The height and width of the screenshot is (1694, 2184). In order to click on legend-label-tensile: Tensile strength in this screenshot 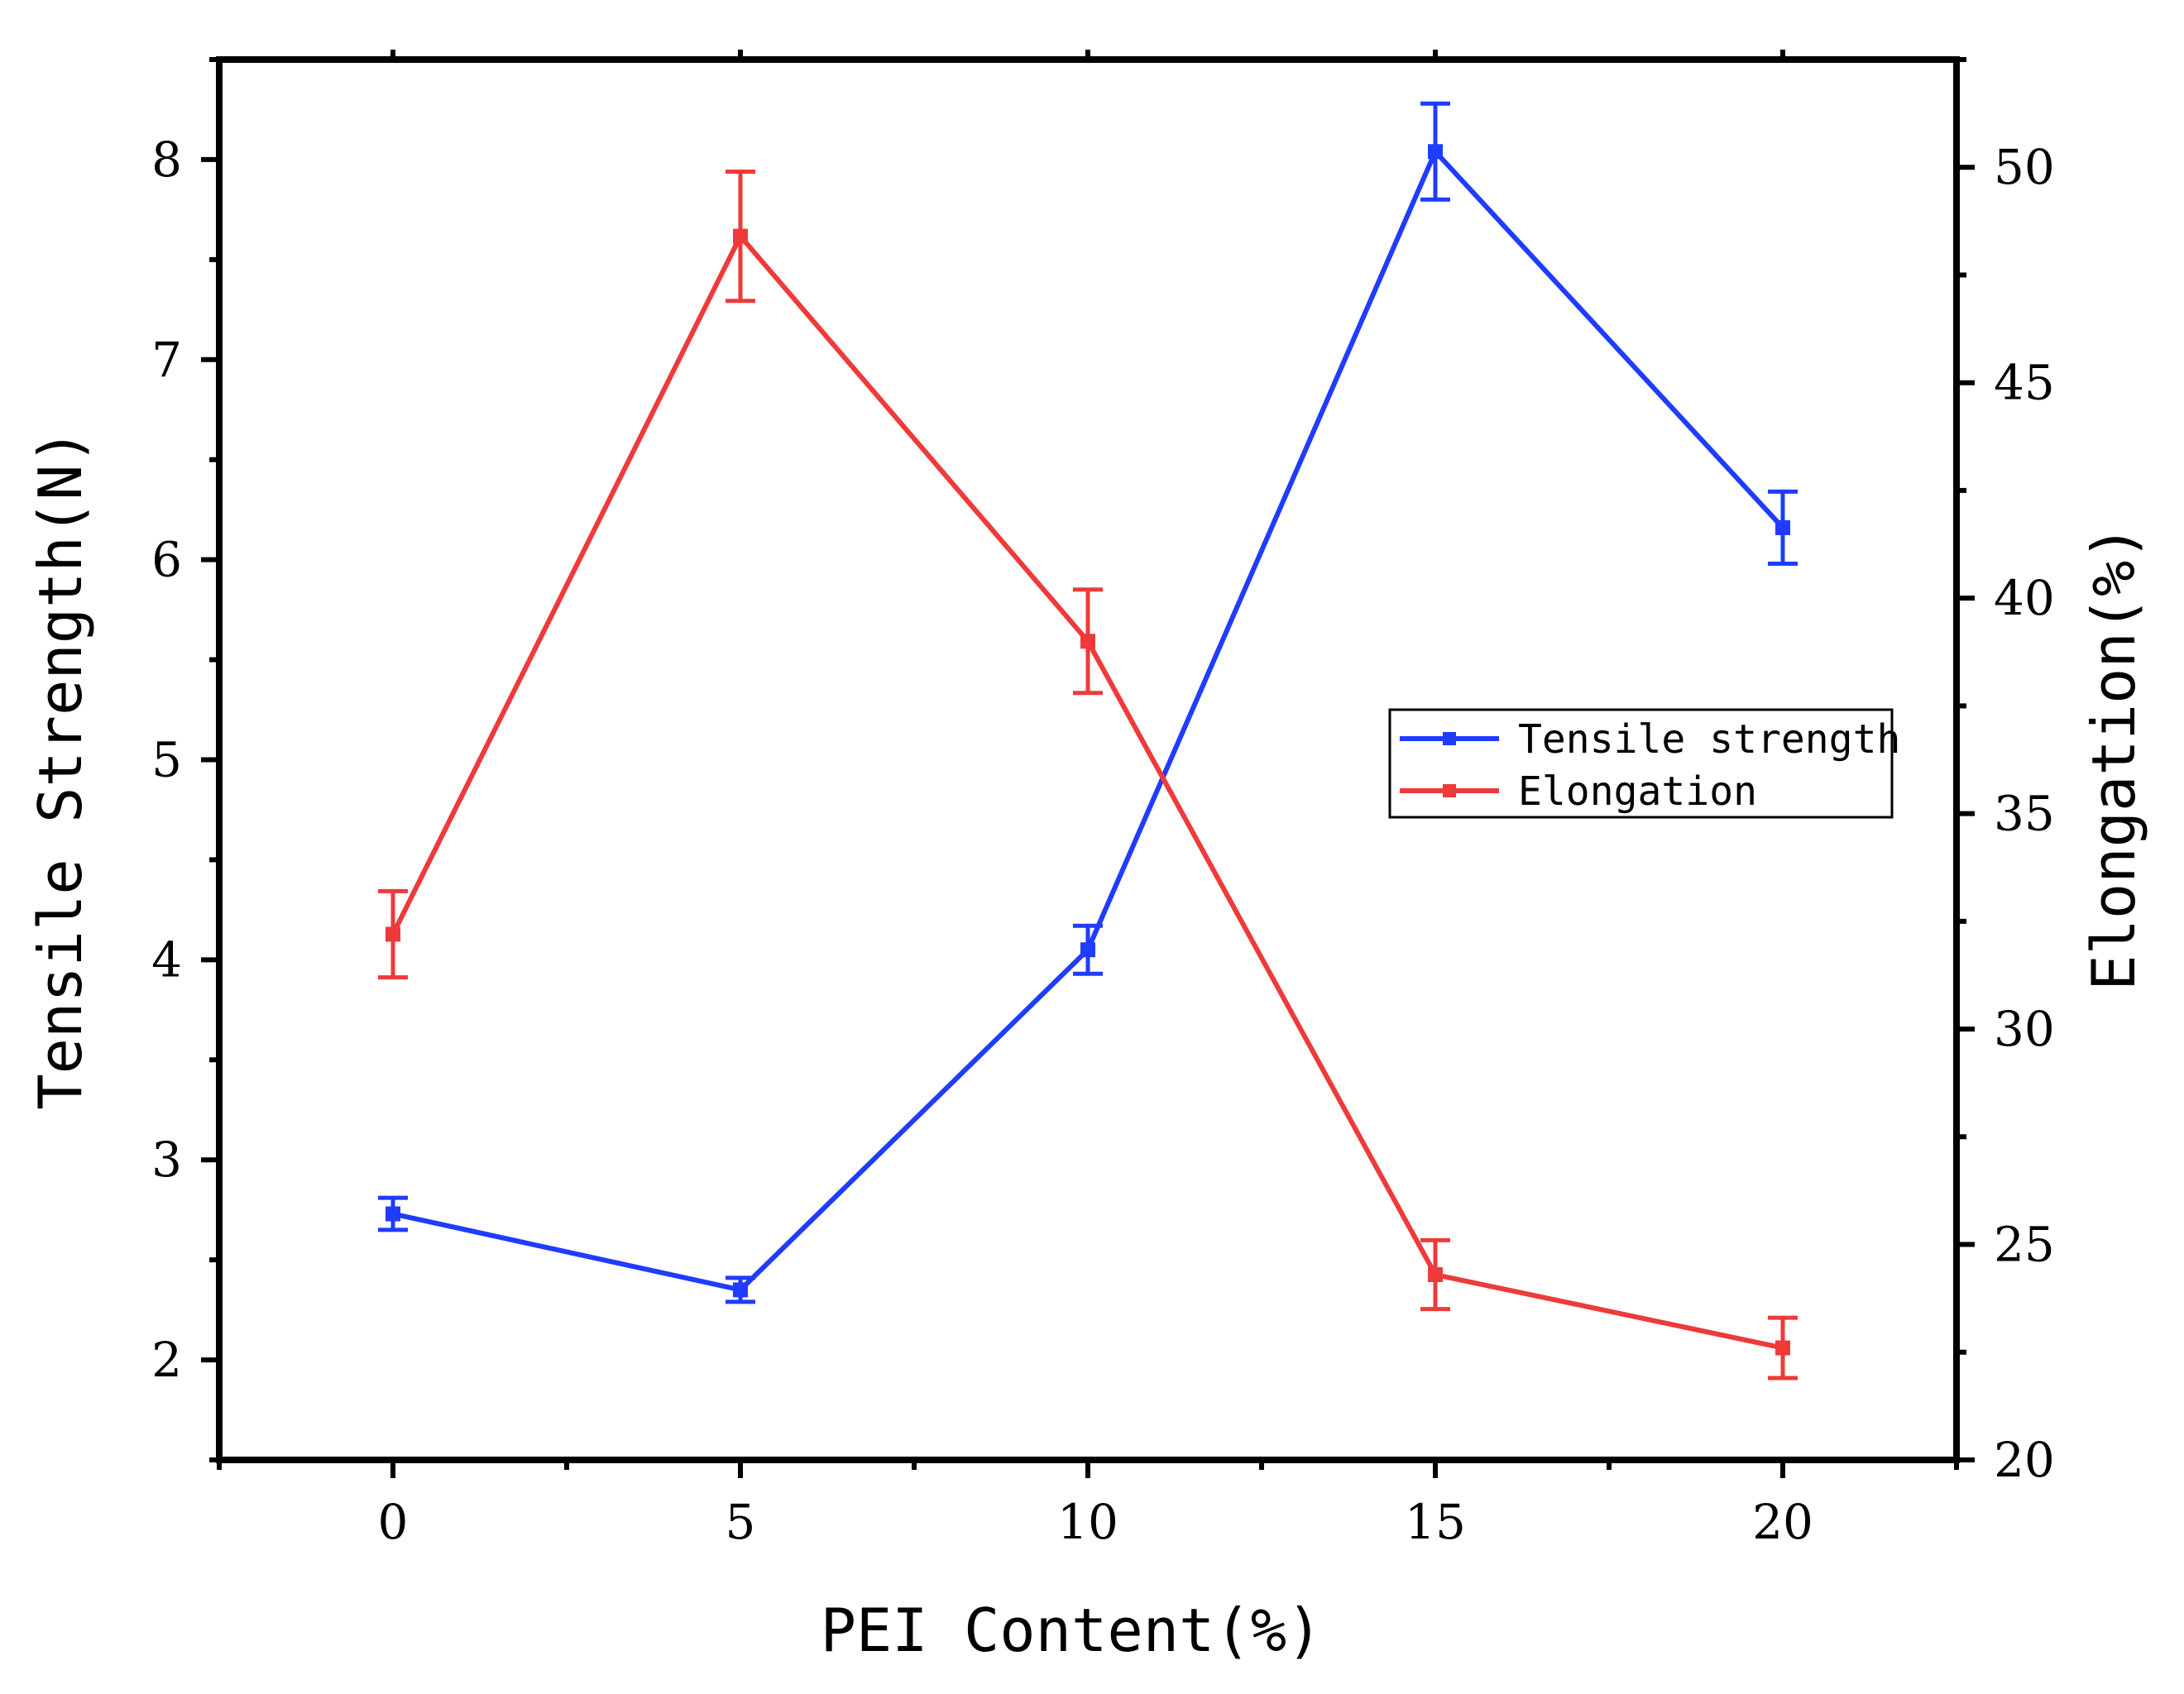, I will do `click(1709, 739)`.